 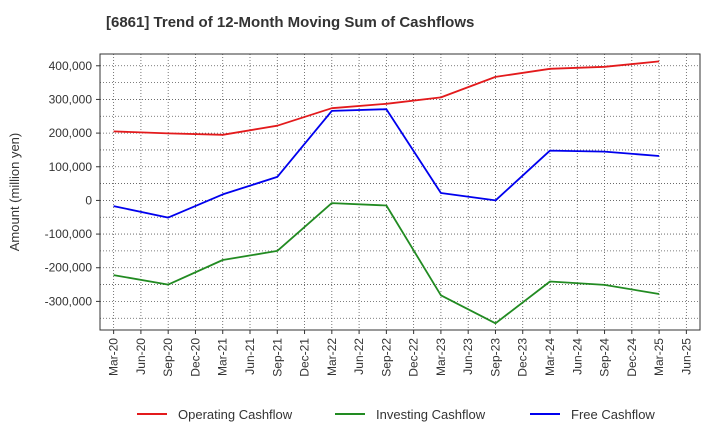 What do you see at coordinates (613, 414) in the screenshot?
I see `legend-label-free-cashflow: Free Cashflow` at bounding box center [613, 414].